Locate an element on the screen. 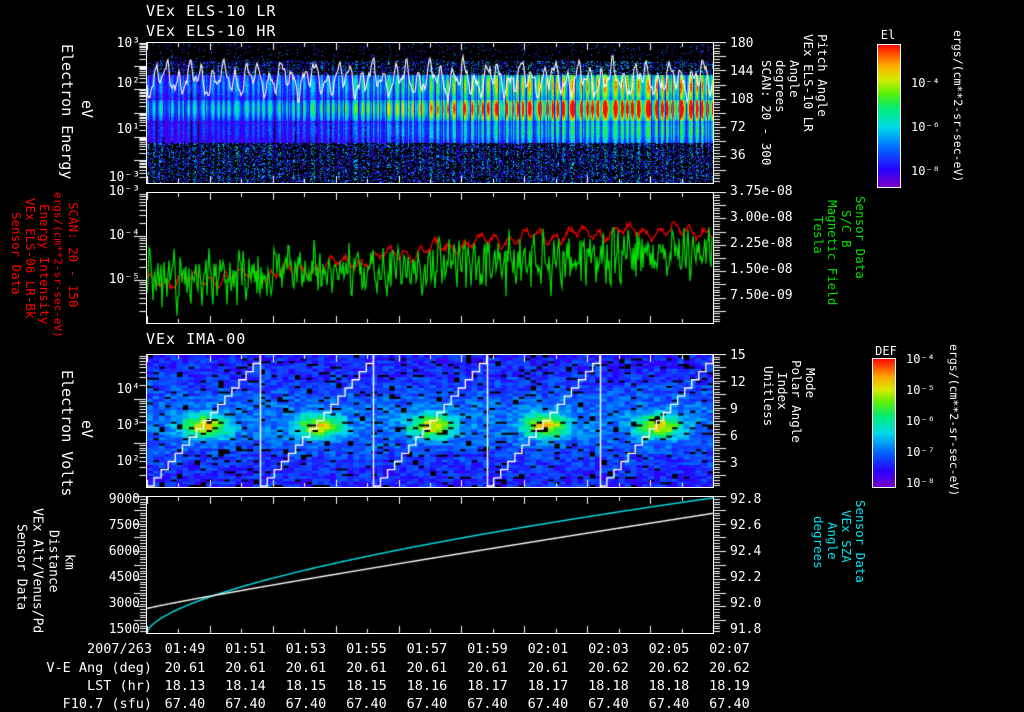 Image resolution: width=1024 pixels, height=712 pixels. panel4-plot-area is located at coordinates (430, 565).